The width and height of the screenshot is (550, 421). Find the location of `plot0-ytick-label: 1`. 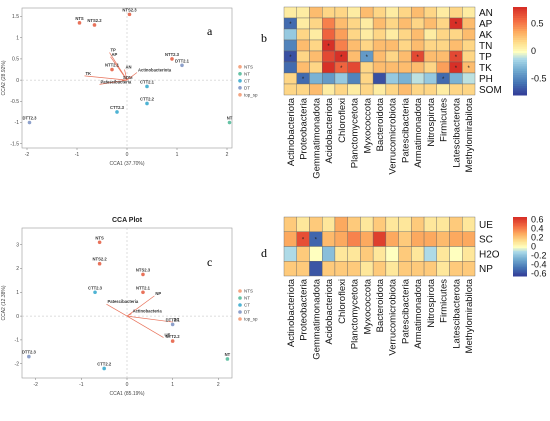

plot0-ytick-label: 1 is located at coordinates (17, 38).